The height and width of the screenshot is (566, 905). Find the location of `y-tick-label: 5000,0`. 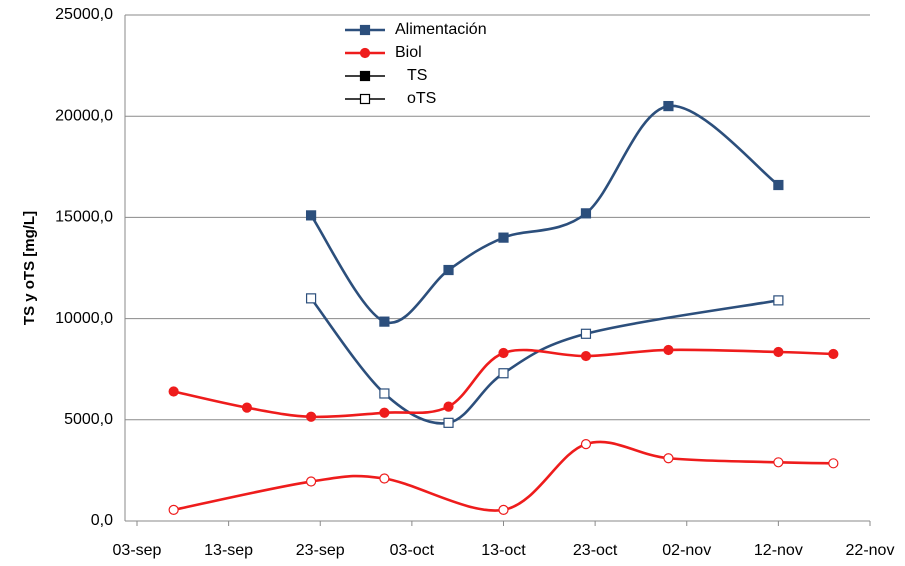

y-tick-label: 5000,0 is located at coordinates (88, 419).